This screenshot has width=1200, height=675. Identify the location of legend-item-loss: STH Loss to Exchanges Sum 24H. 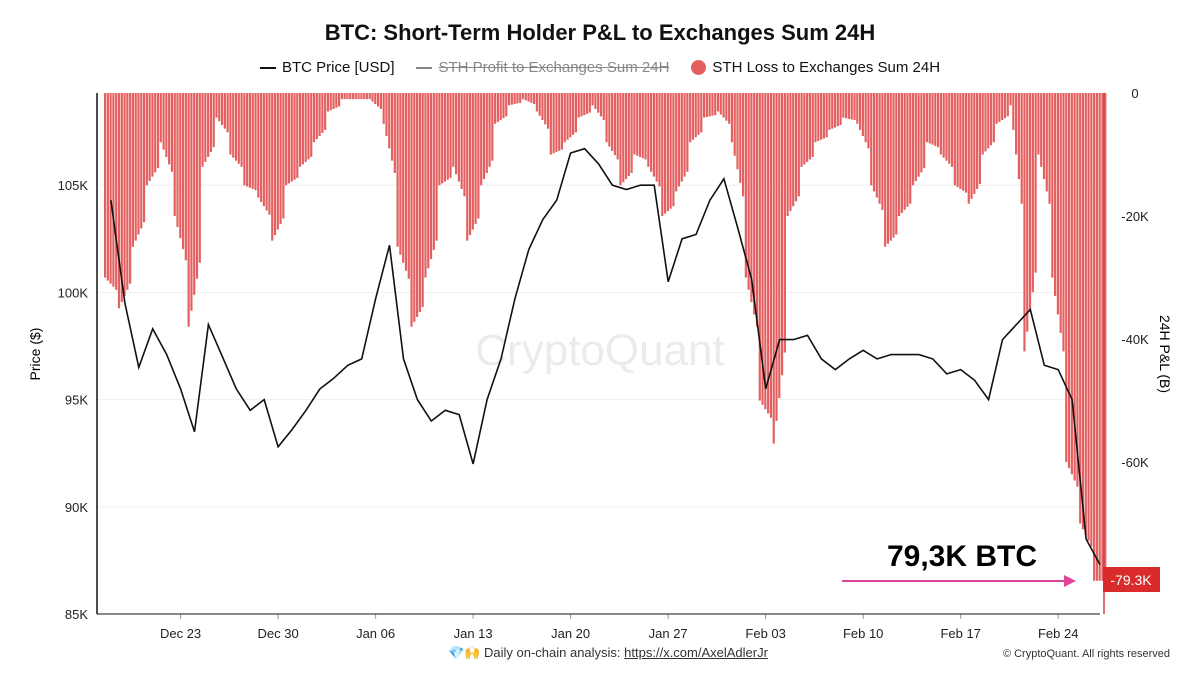
(815, 67).